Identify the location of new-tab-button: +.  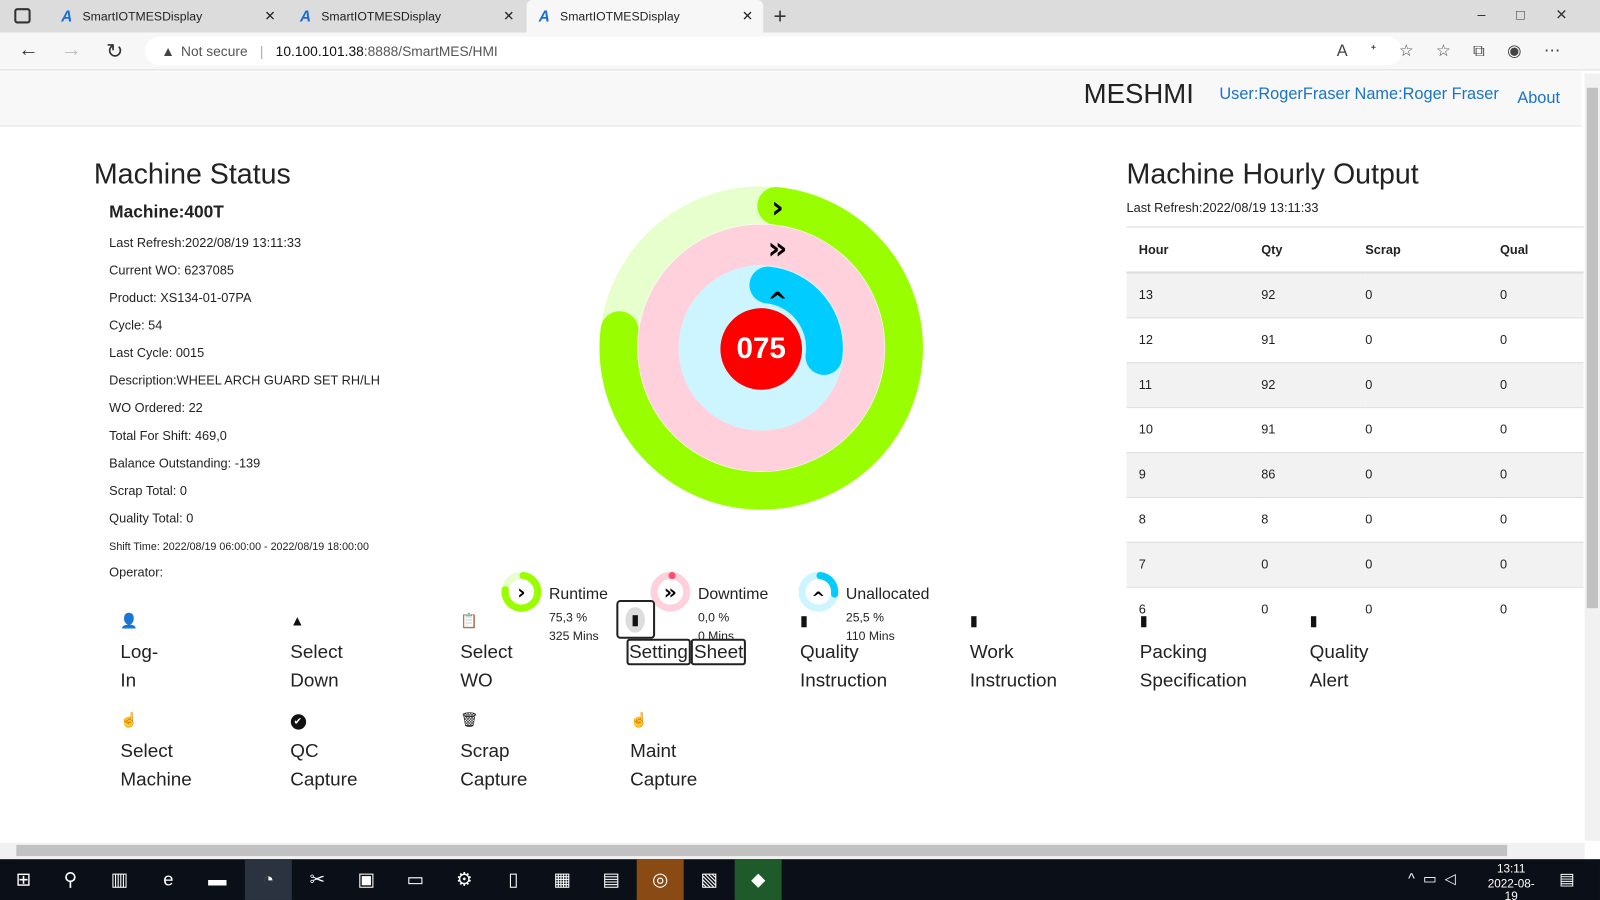
(780, 16).